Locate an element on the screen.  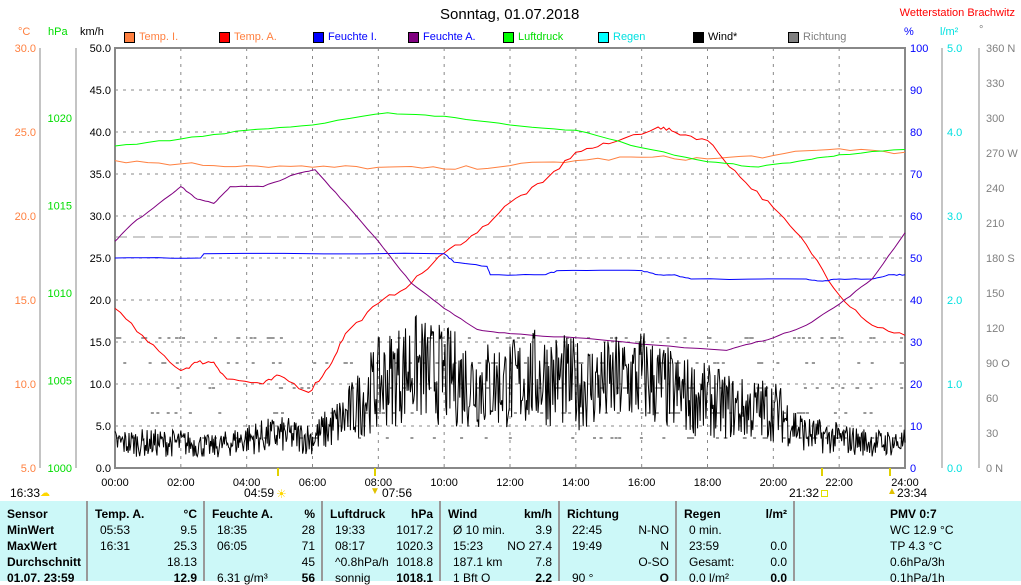
unit-celsius: °C is located at coordinates (24, 32).